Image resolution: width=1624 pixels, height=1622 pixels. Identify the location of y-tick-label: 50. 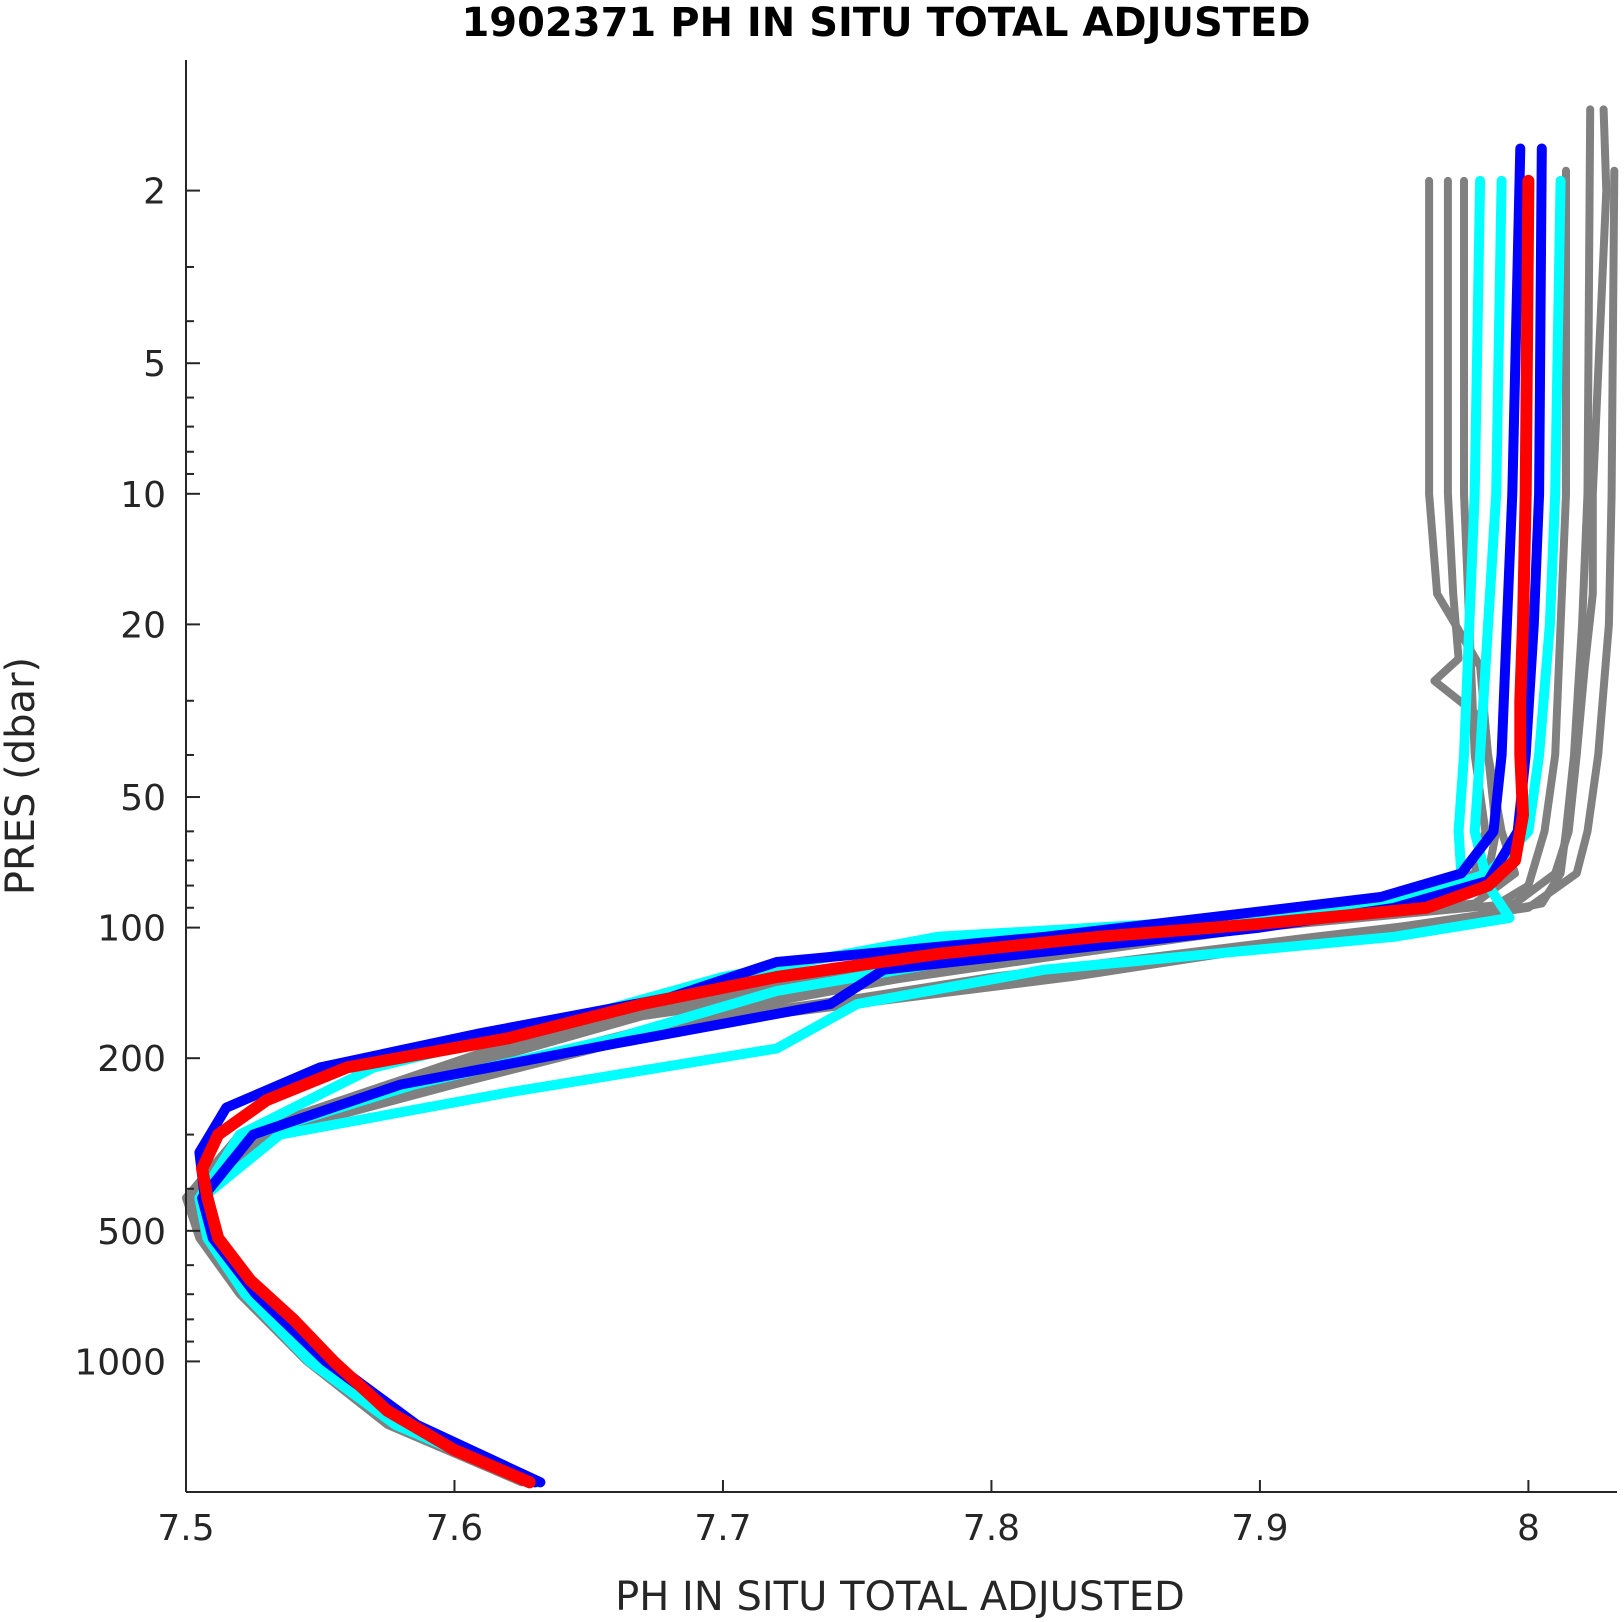
(143, 798).